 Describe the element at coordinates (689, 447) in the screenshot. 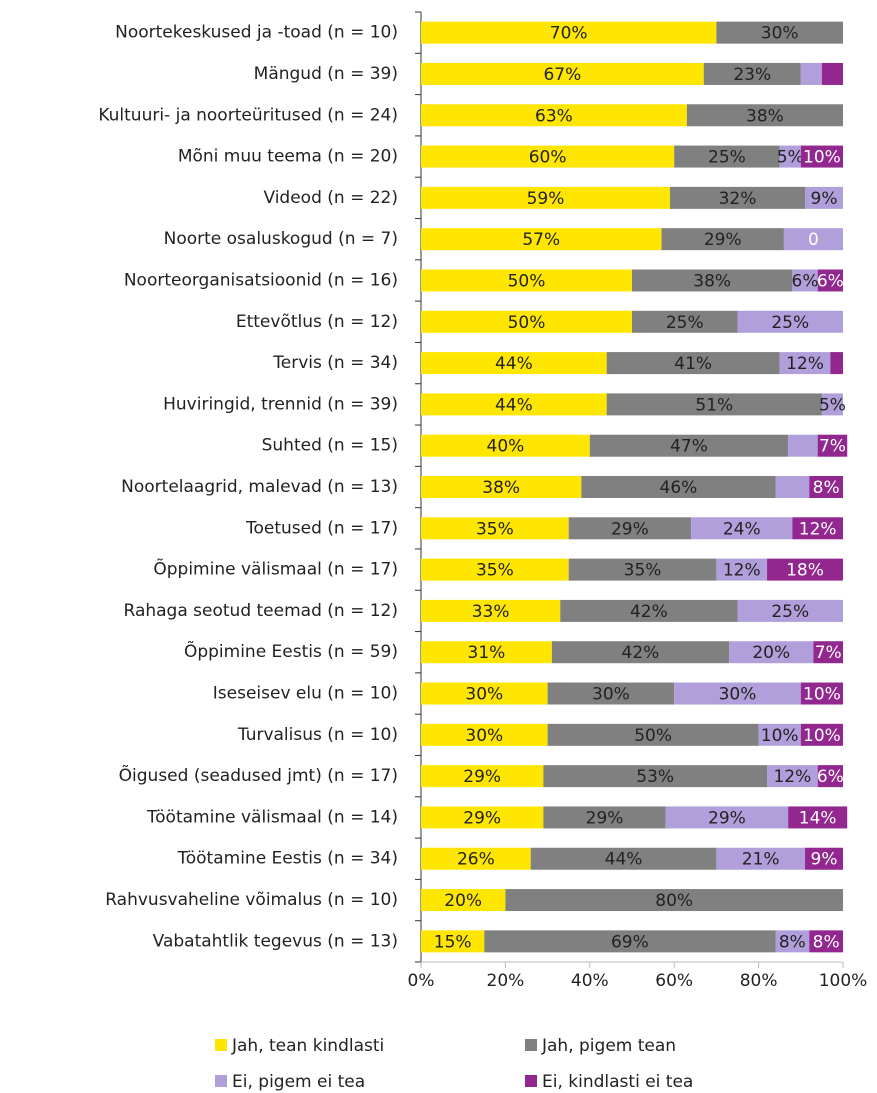

I see `data-label: 47%` at that location.